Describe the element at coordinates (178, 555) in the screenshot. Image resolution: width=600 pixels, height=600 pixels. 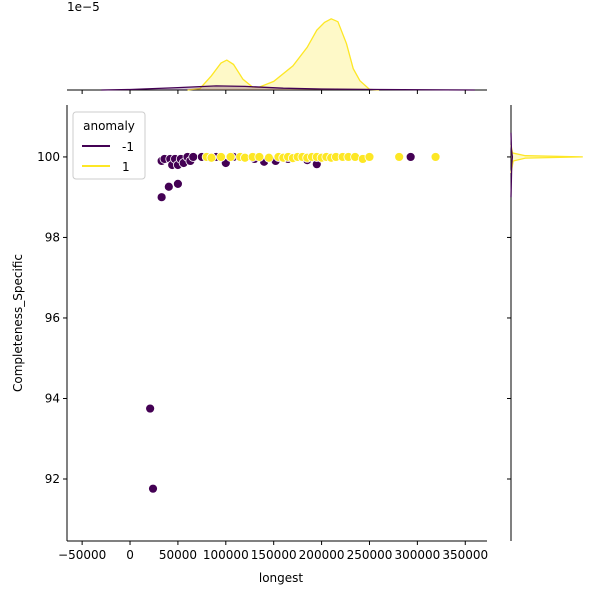
I see `x-tick-label: 50000` at that location.